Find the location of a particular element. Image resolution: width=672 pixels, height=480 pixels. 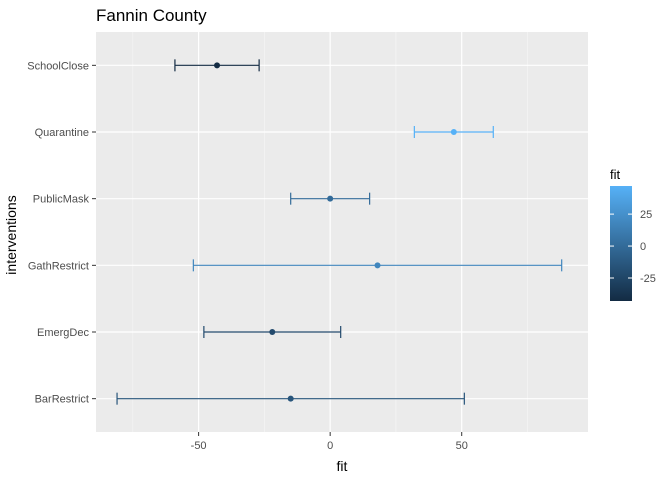

errorbar-emergdec is located at coordinates (272, 332).